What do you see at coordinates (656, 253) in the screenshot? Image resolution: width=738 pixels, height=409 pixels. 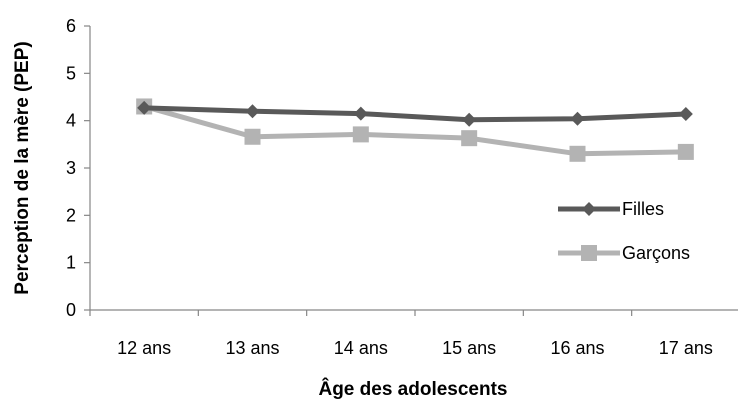 I see `legend-label-garcons: Garçons` at bounding box center [656, 253].